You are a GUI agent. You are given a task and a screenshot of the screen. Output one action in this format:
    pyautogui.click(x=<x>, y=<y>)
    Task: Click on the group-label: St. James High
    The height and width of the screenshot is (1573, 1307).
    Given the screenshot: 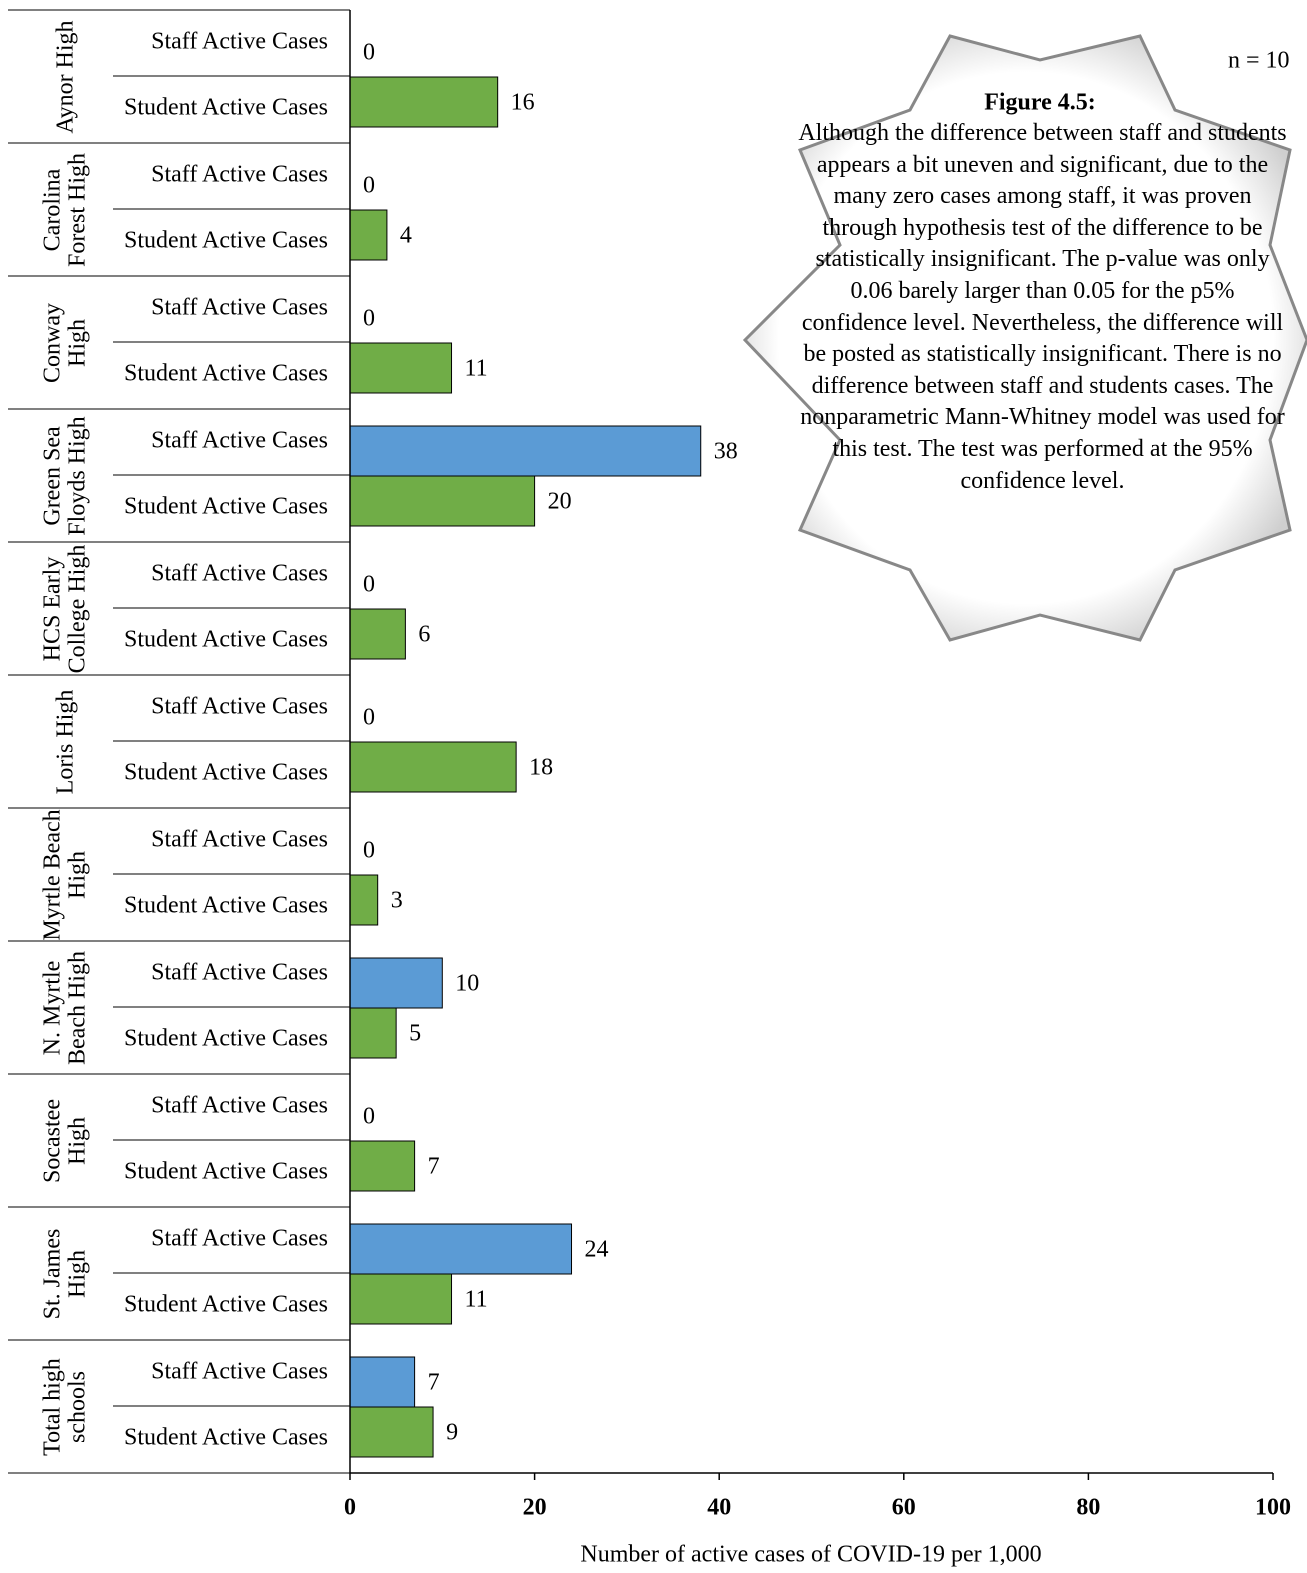 What is the action you would take?
    pyautogui.click(x=64, y=1273)
    